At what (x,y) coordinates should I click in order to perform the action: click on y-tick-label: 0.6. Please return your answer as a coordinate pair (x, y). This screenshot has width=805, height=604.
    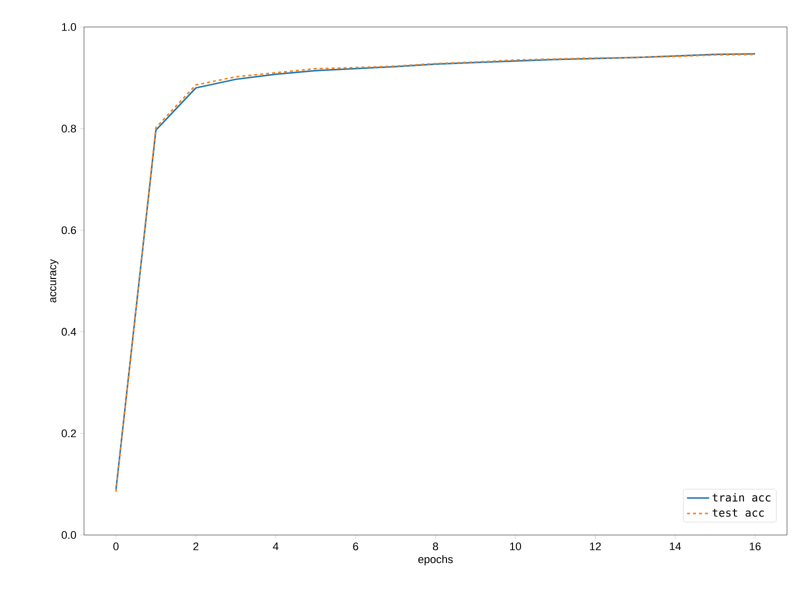
    Looking at the image, I should click on (69, 230).